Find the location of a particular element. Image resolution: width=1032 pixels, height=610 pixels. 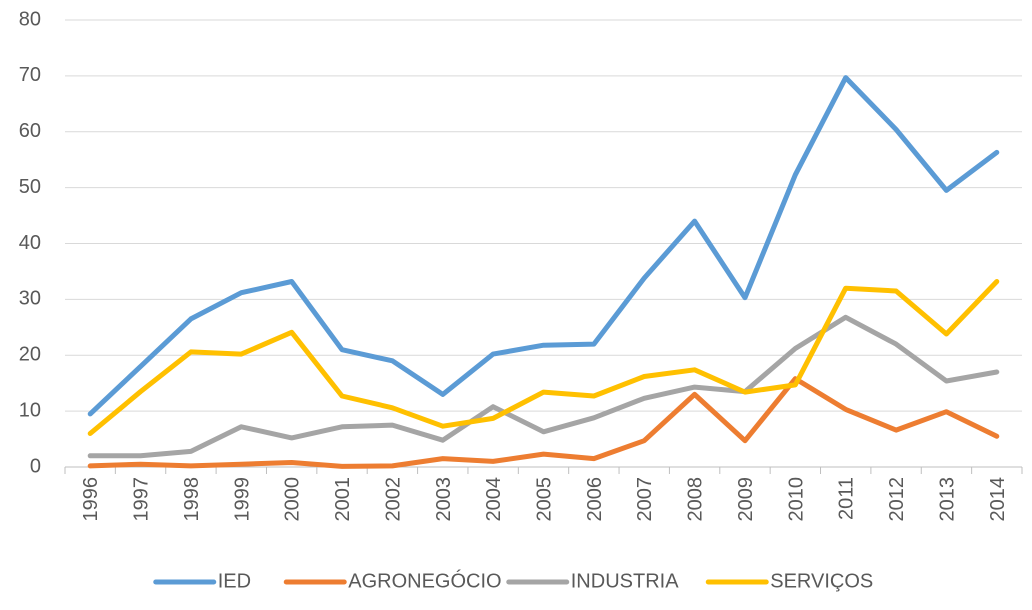

x-tick-label: 2010 is located at coordinates (796, 499).